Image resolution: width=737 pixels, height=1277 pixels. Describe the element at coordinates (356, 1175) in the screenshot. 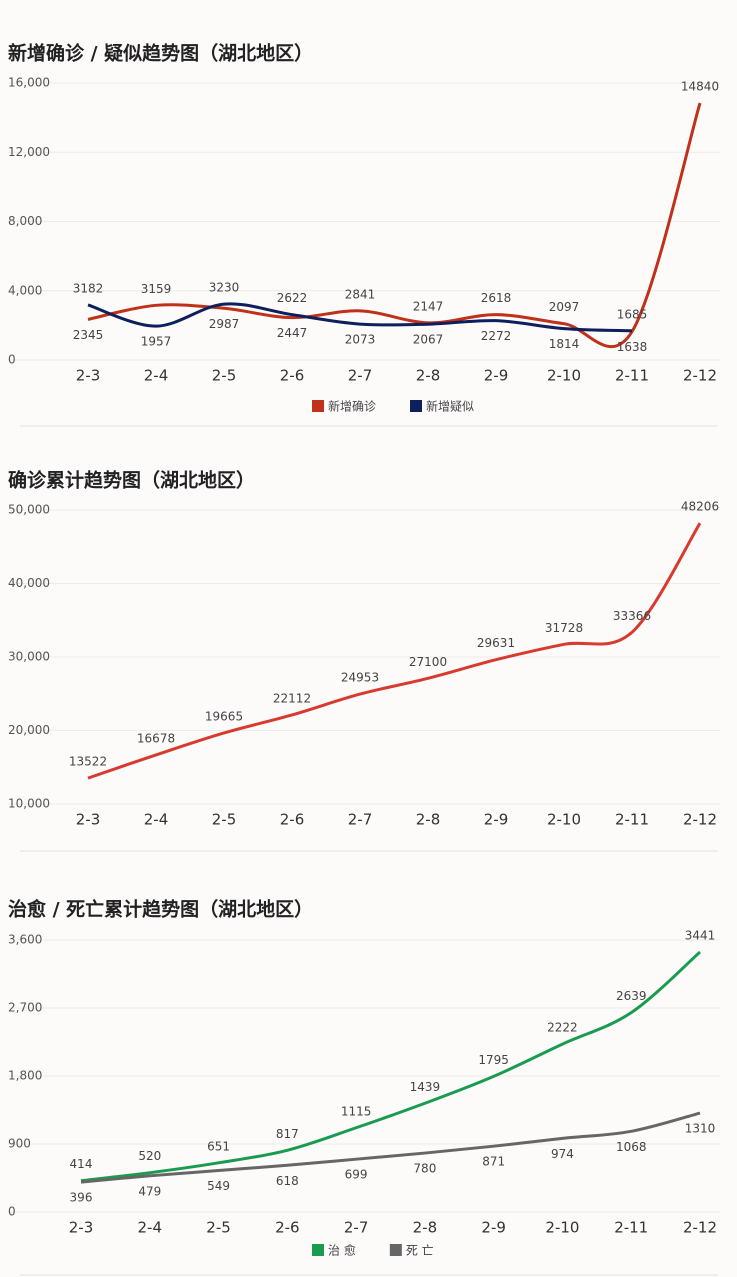

I see `data-label: 699` at that location.